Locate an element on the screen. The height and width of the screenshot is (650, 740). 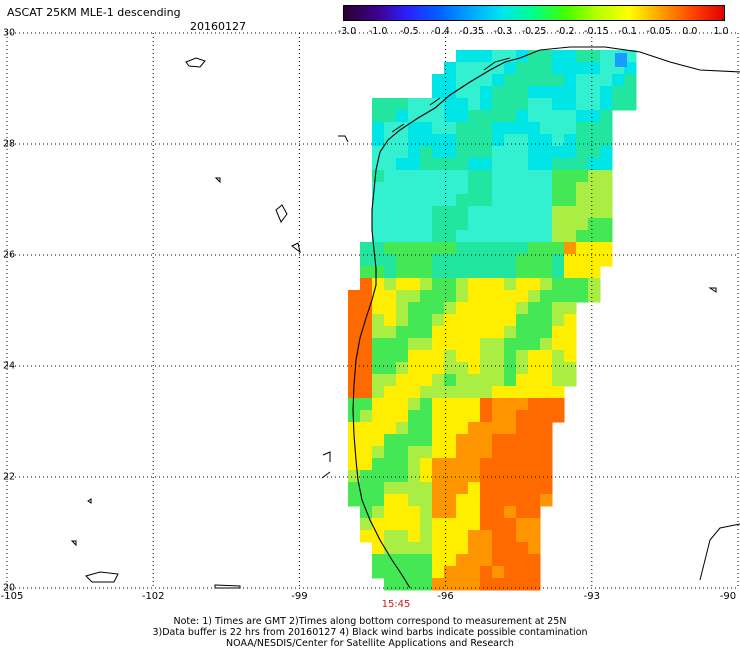
lake-outline is located at coordinates (195, 62).